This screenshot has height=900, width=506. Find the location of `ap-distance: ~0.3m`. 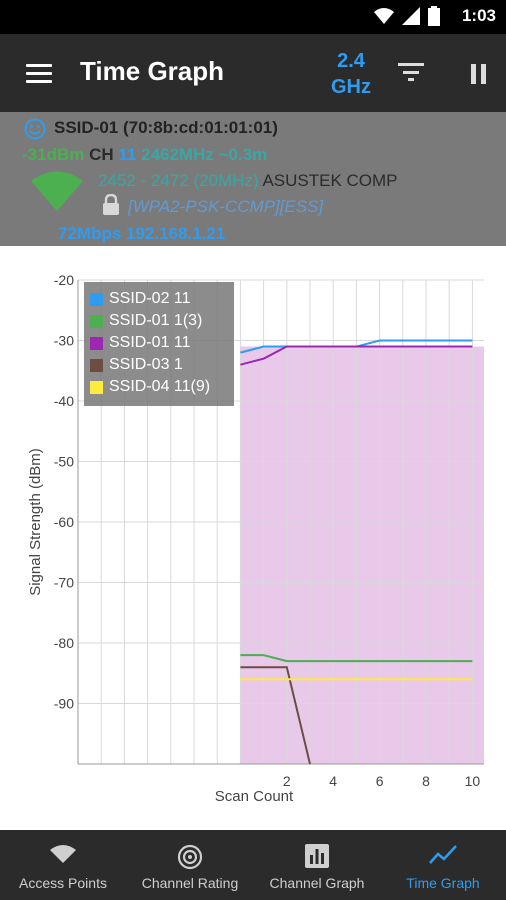

ap-distance: ~0.3m is located at coordinates (243, 154).